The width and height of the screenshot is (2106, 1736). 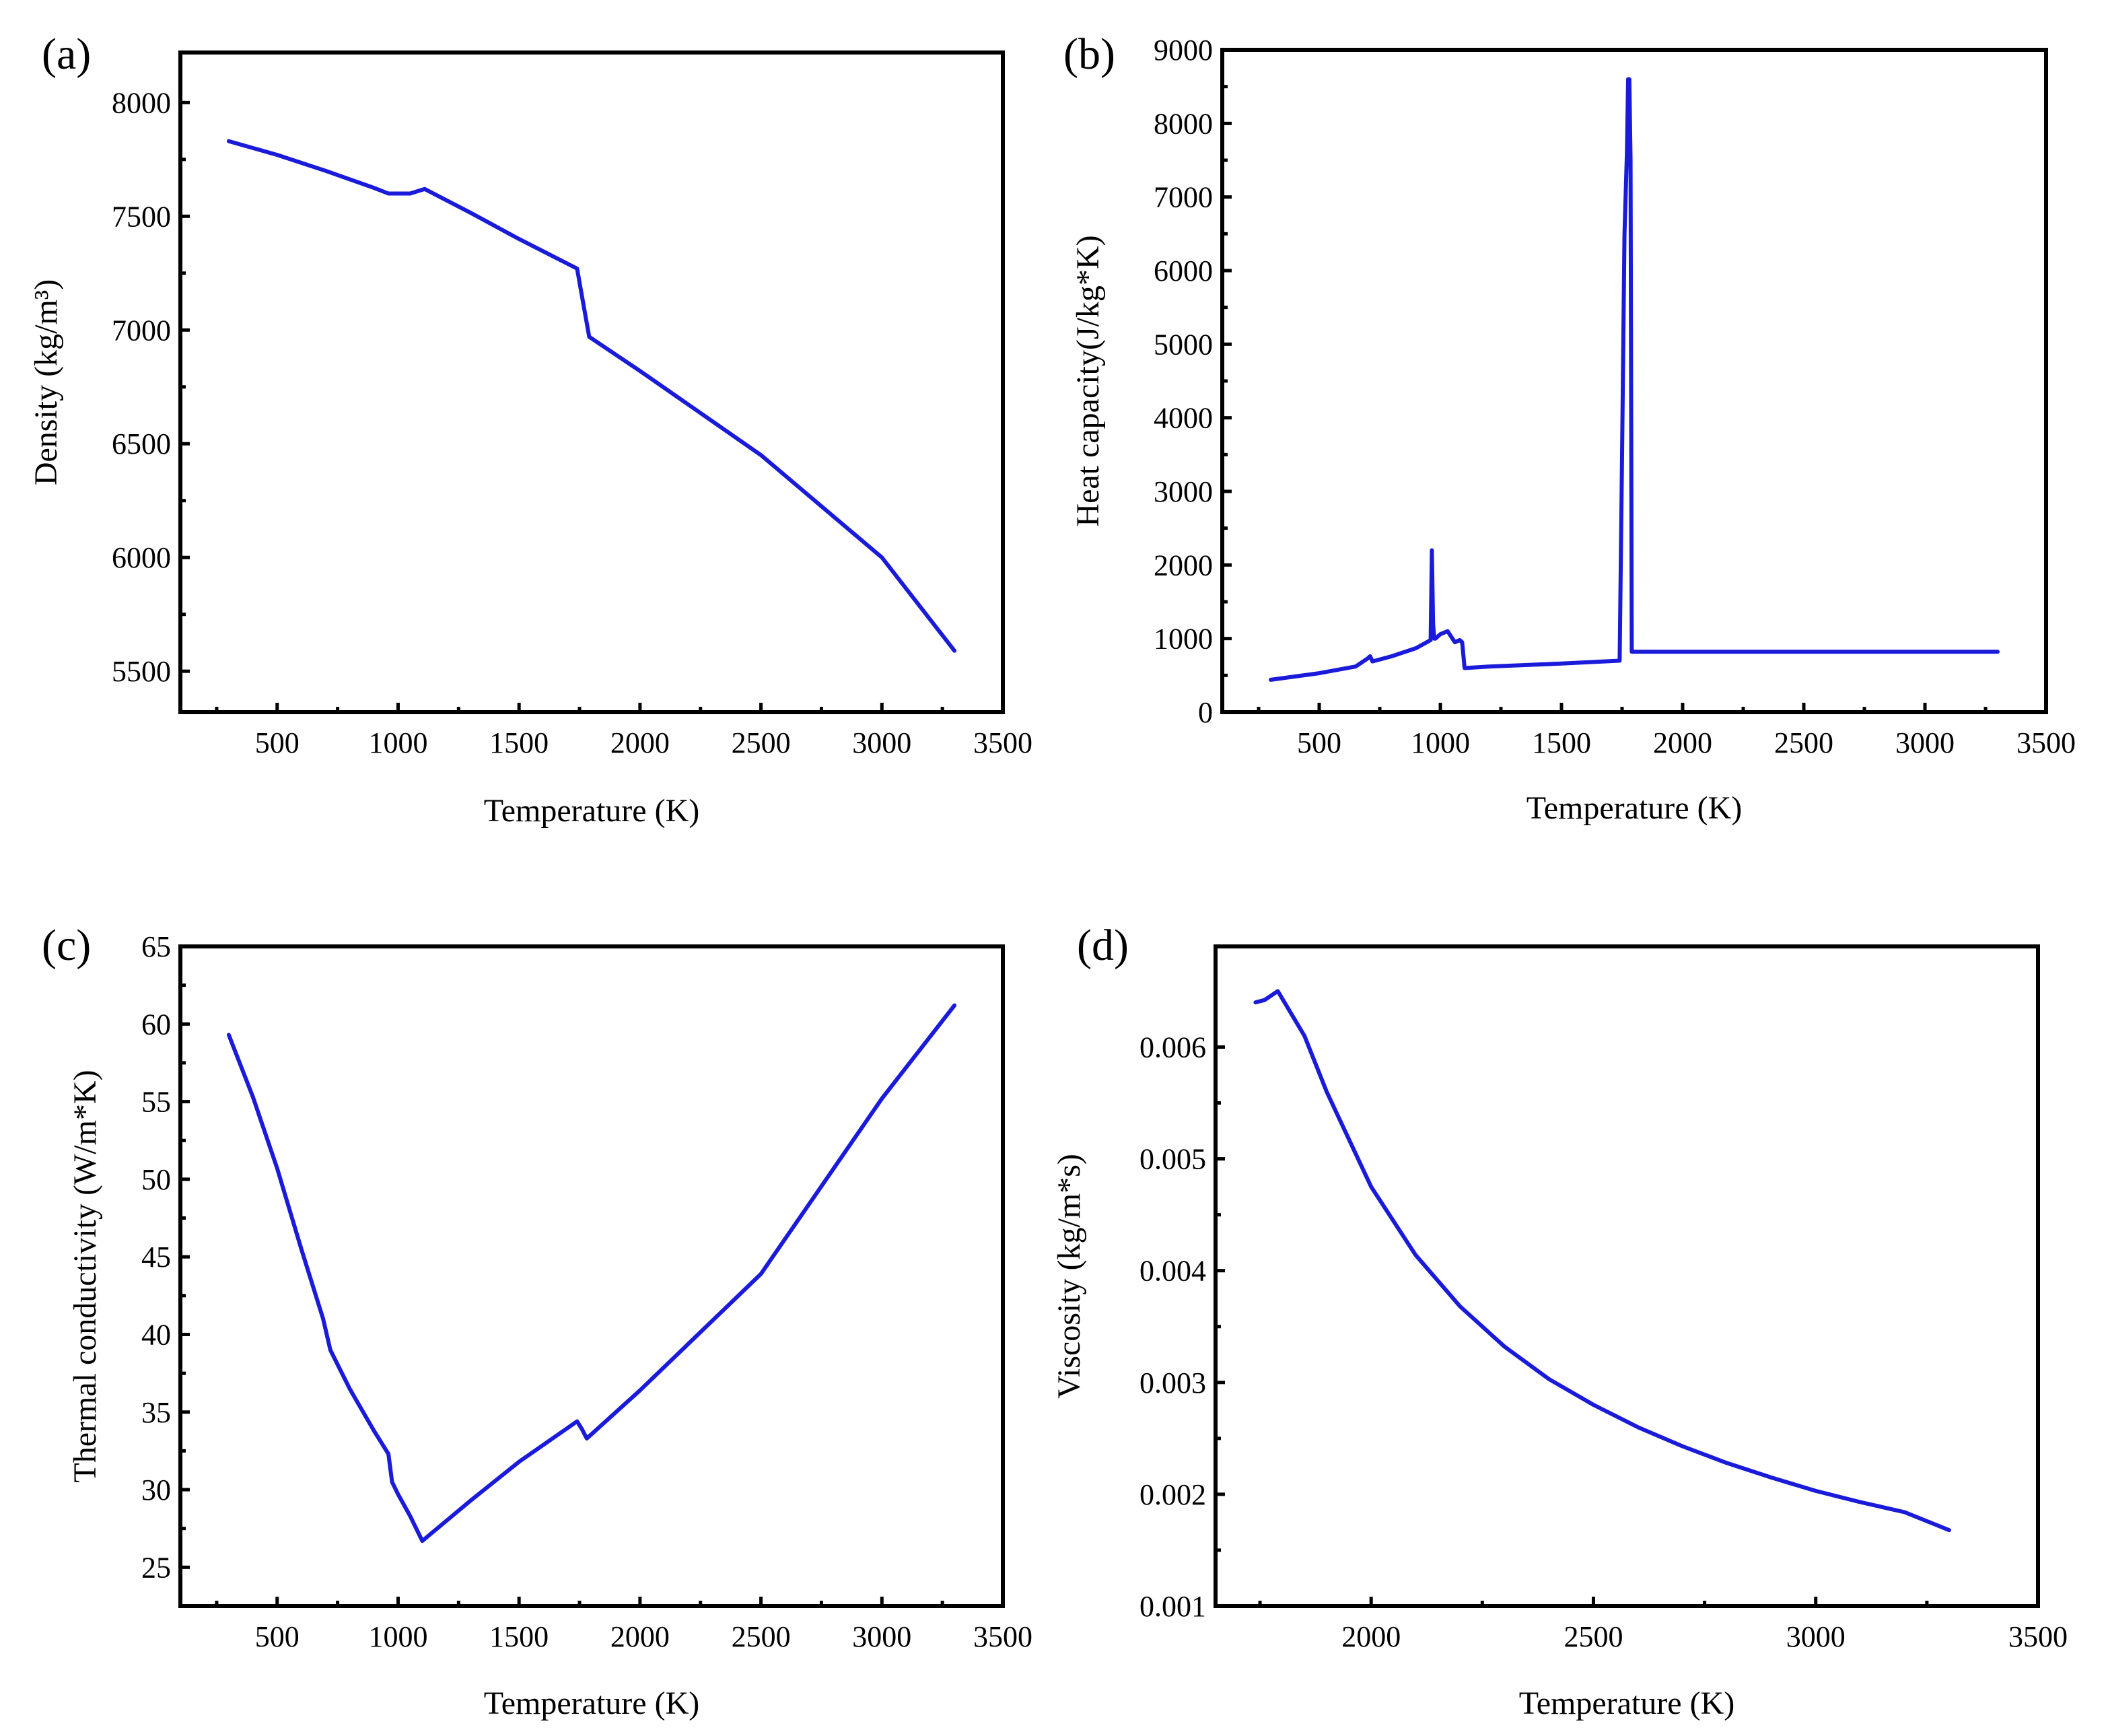 I want to click on y-tick-label: 25, so click(x=156, y=1567).